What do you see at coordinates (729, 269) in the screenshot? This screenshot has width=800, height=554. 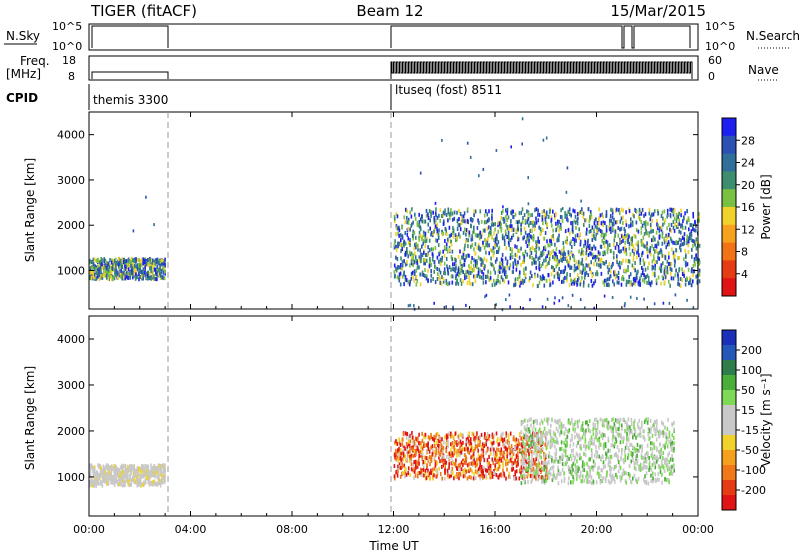 I see `power-colorbar-swatch` at bounding box center [729, 269].